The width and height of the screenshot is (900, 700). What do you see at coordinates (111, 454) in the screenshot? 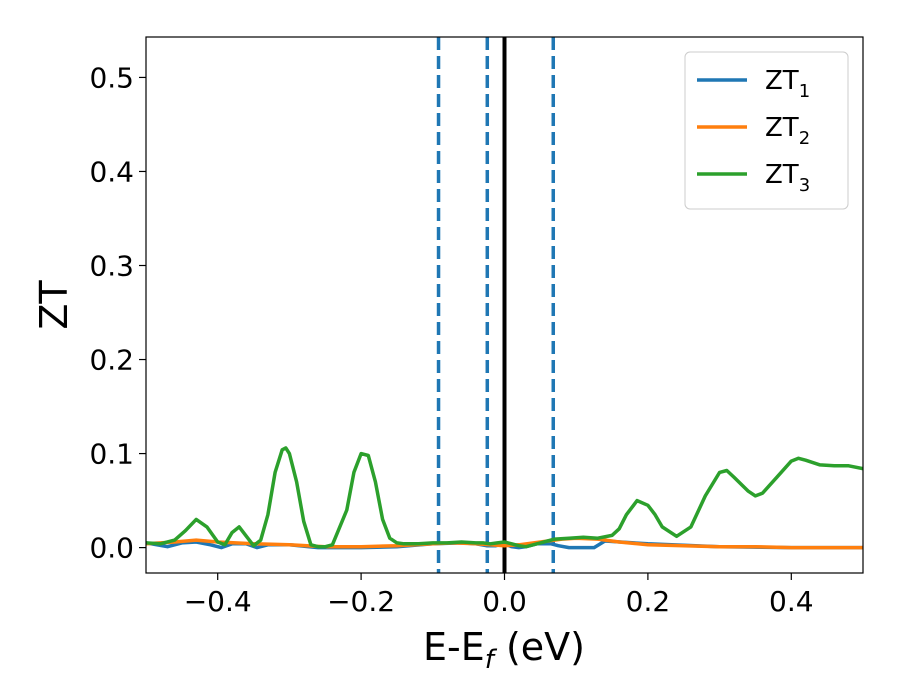
I see `y-tick-label: 0.1` at bounding box center [111, 454].